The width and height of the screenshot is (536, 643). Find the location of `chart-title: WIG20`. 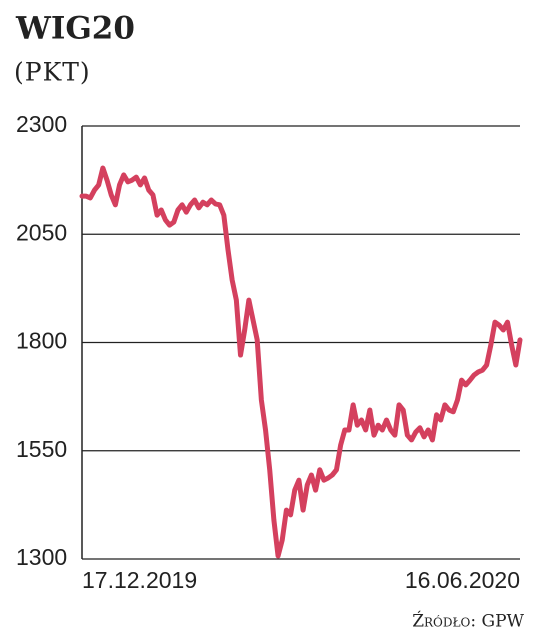

chart-title: WIG20 is located at coordinates (75, 29).